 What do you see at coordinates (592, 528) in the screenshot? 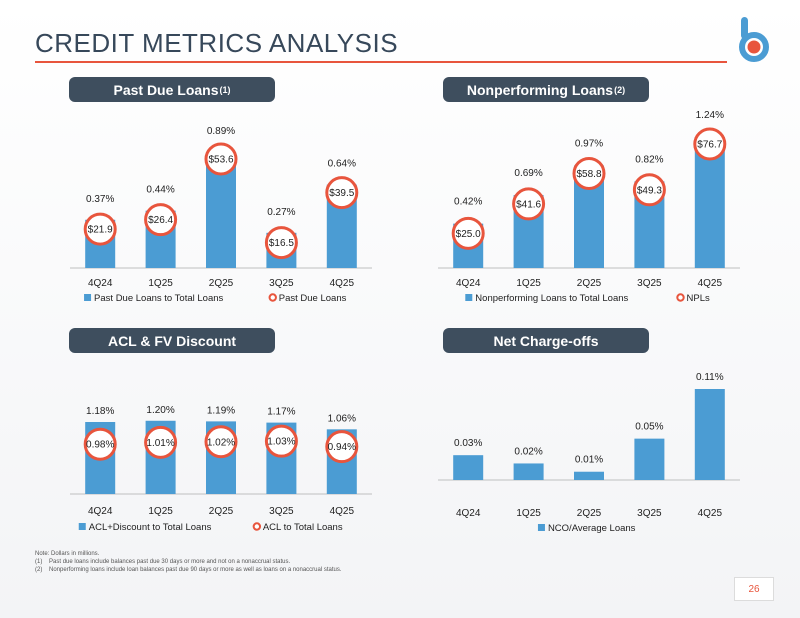
I see `legend-label: NCO/Average Loans` at bounding box center [592, 528].